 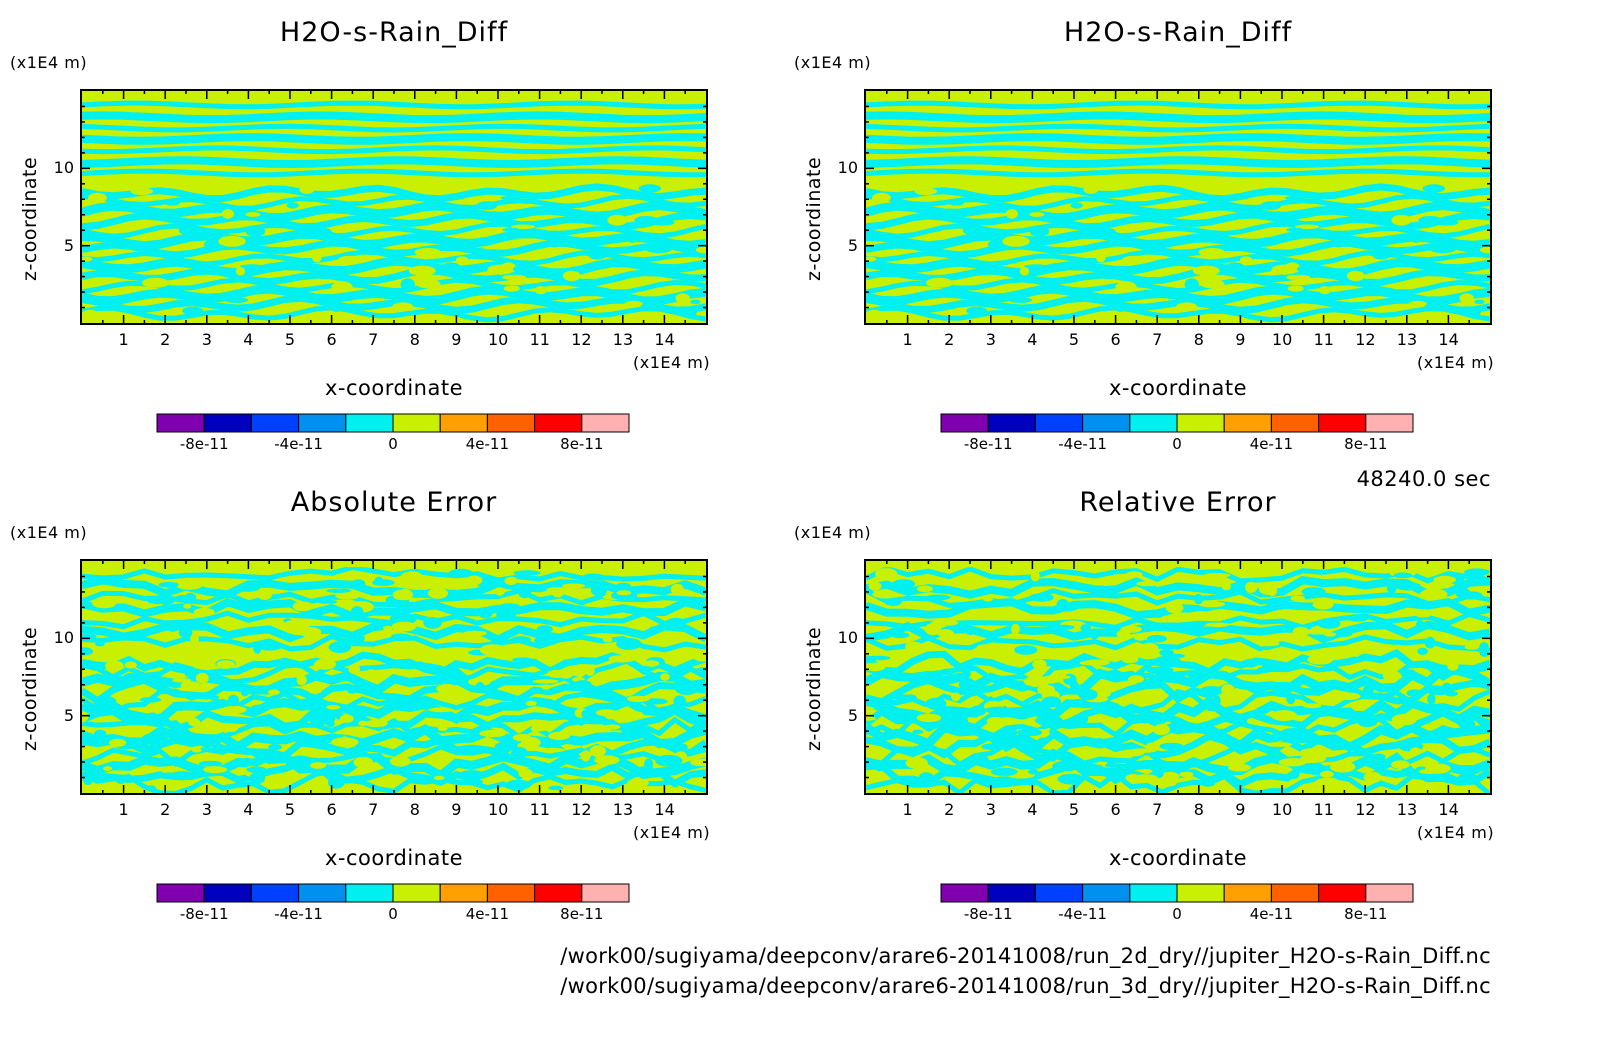 What do you see at coordinates (672, 832) in the screenshot?
I see `x-unit: (x1E4 m)` at bounding box center [672, 832].